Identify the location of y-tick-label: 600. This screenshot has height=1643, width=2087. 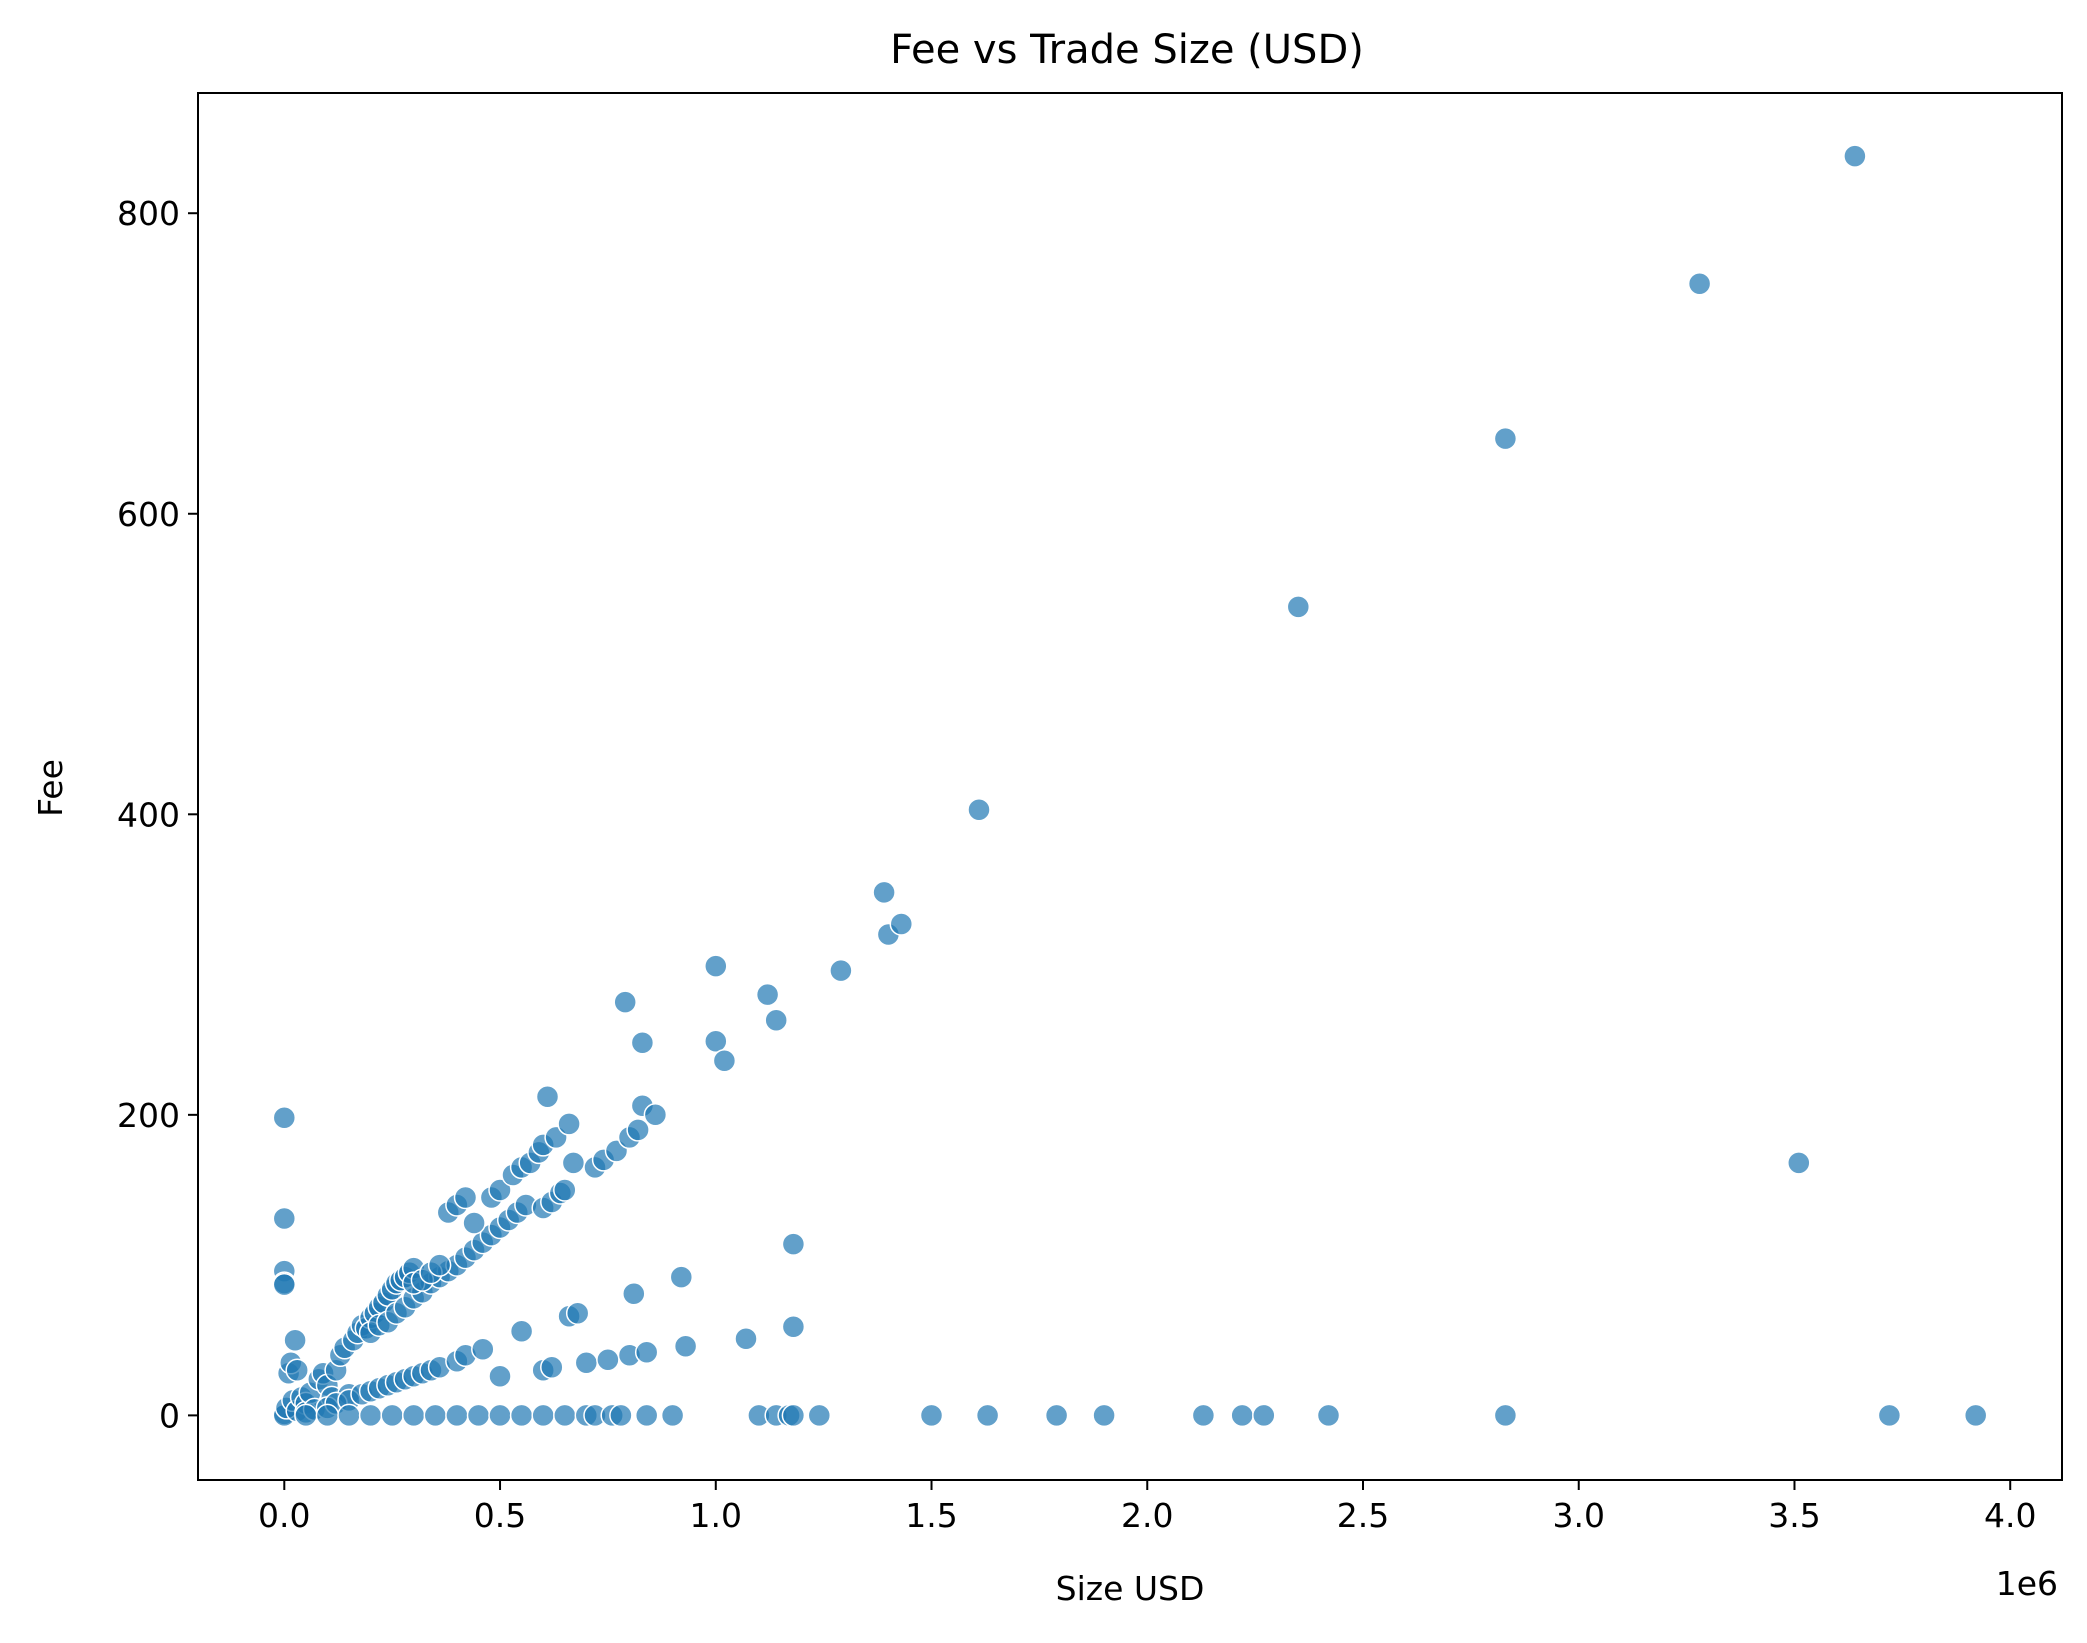
(148, 514).